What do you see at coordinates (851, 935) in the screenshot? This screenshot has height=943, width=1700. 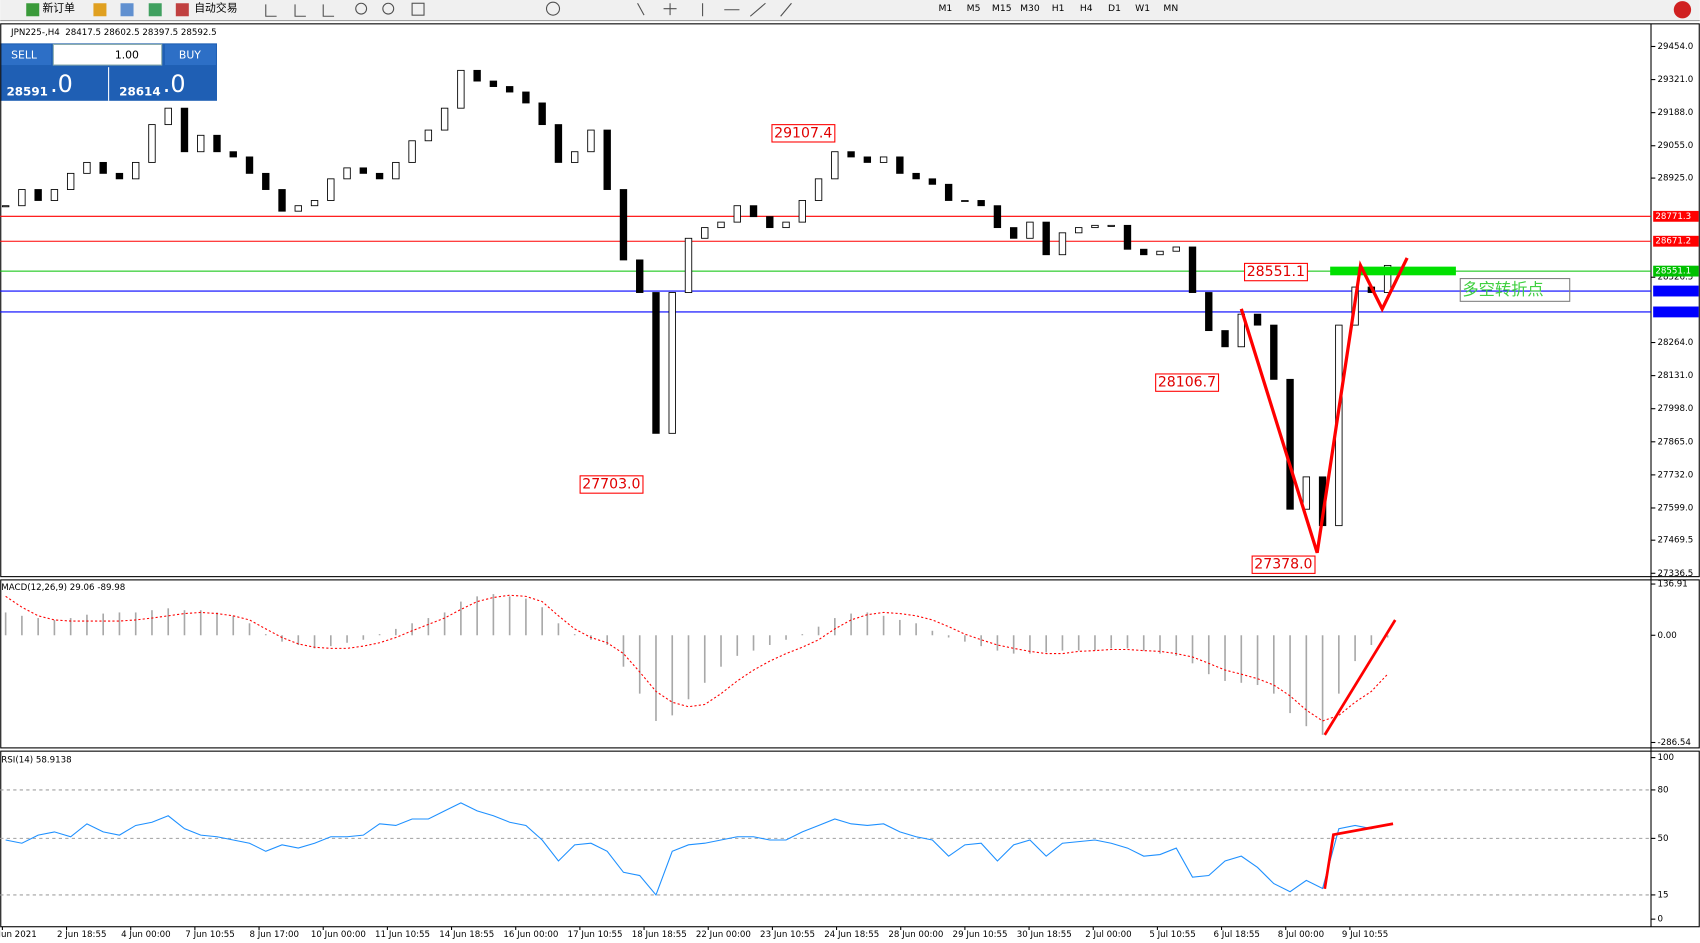 I see `x-tick-label: 24 Jun 18:55` at bounding box center [851, 935].